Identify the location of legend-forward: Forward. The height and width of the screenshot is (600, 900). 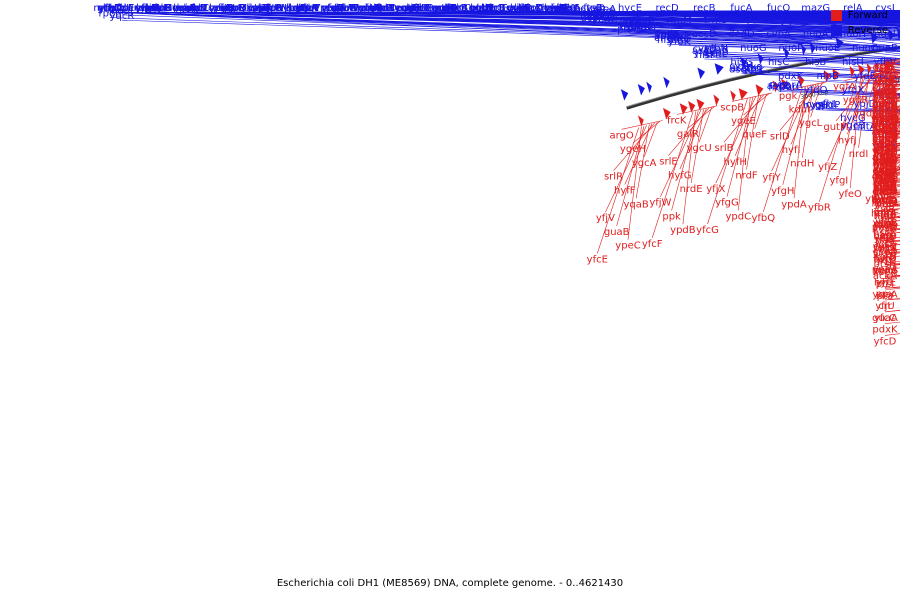
(859, 15).